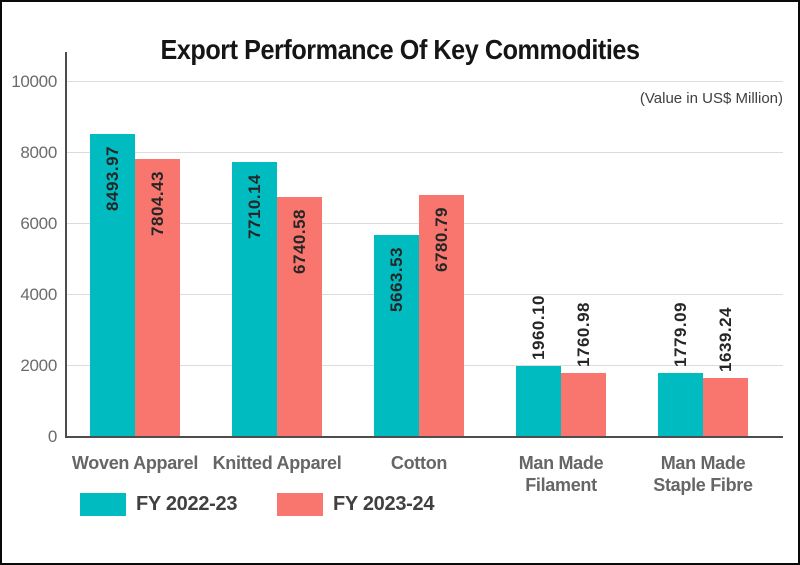 The height and width of the screenshot is (565, 800). What do you see at coordinates (254, 206) in the screenshot?
I see `bar-value-label: 7710.14` at bounding box center [254, 206].